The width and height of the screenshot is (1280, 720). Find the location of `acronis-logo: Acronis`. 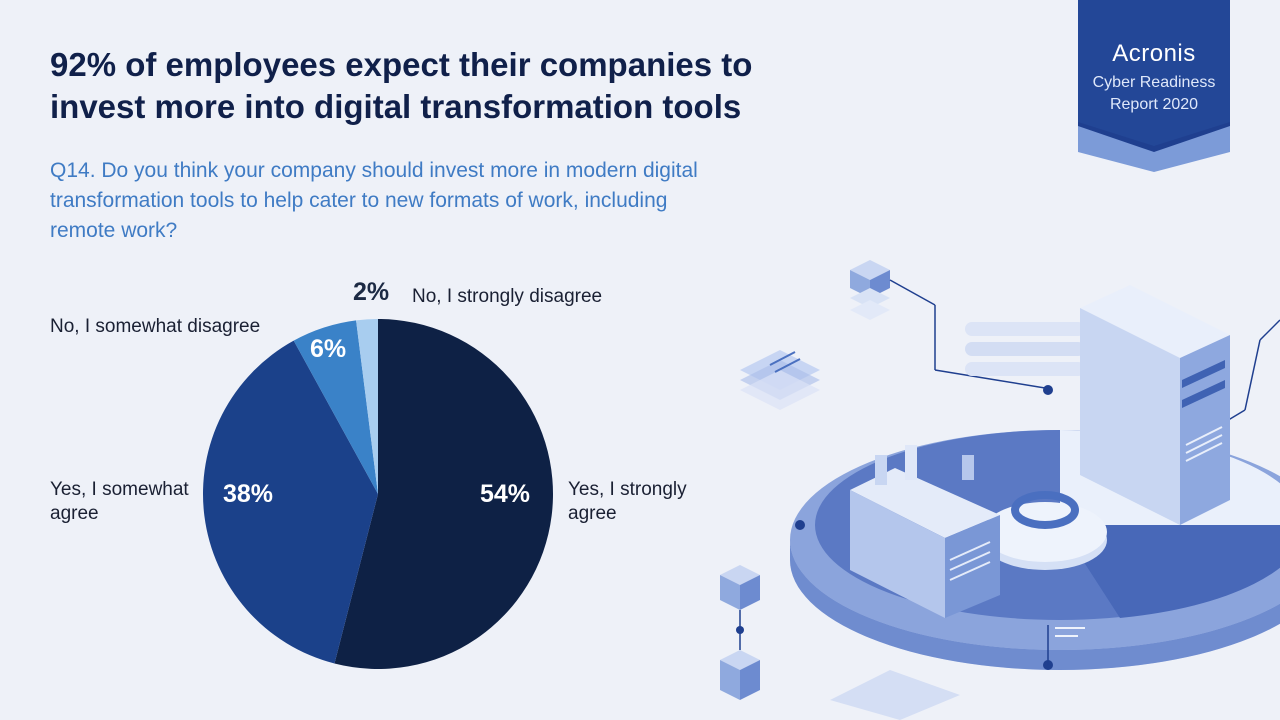

acronis-logo: Acronis is located at coordinates (1154, 53).